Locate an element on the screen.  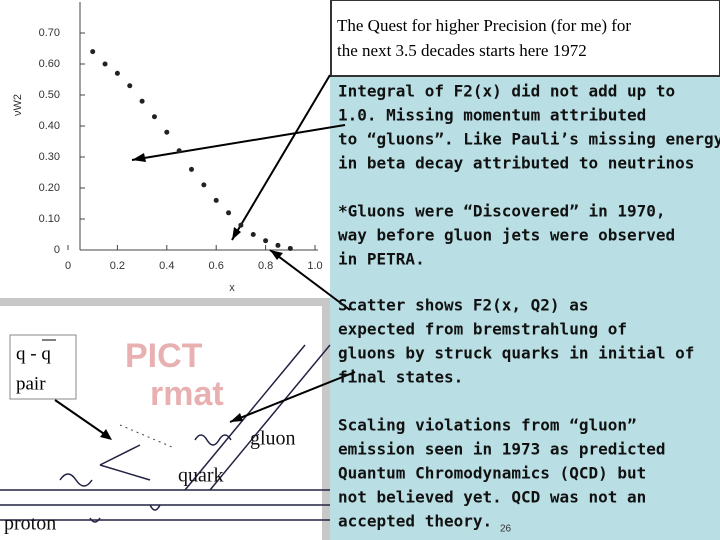
body-text: in PETRA. is located at coordinates (381, 259).